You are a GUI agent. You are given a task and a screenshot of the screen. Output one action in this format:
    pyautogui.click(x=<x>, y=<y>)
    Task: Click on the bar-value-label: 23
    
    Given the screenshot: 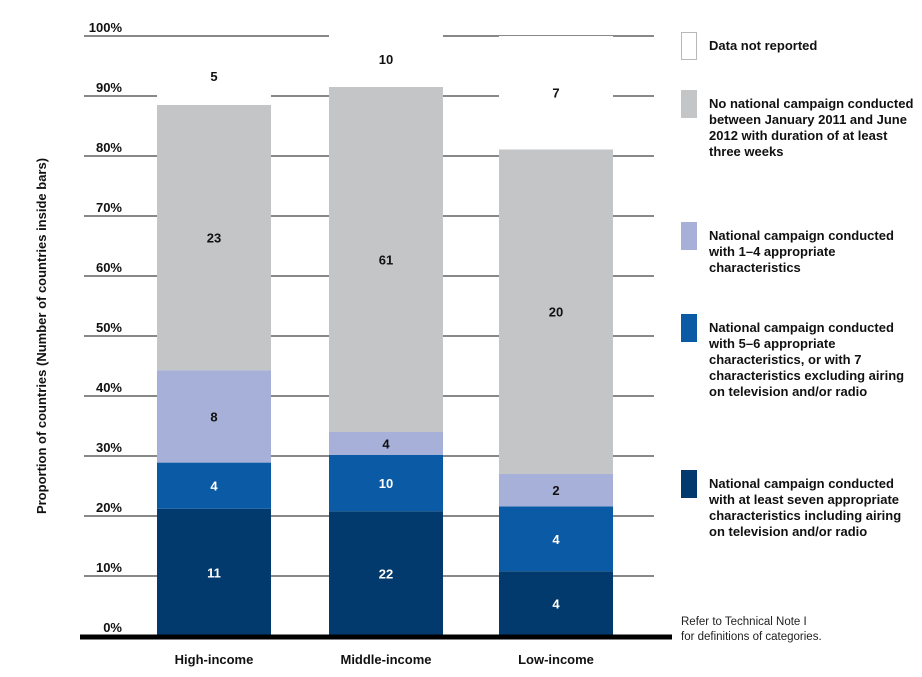 What is the action you would take?
    pyautogui.click(x=214, y=238)
    